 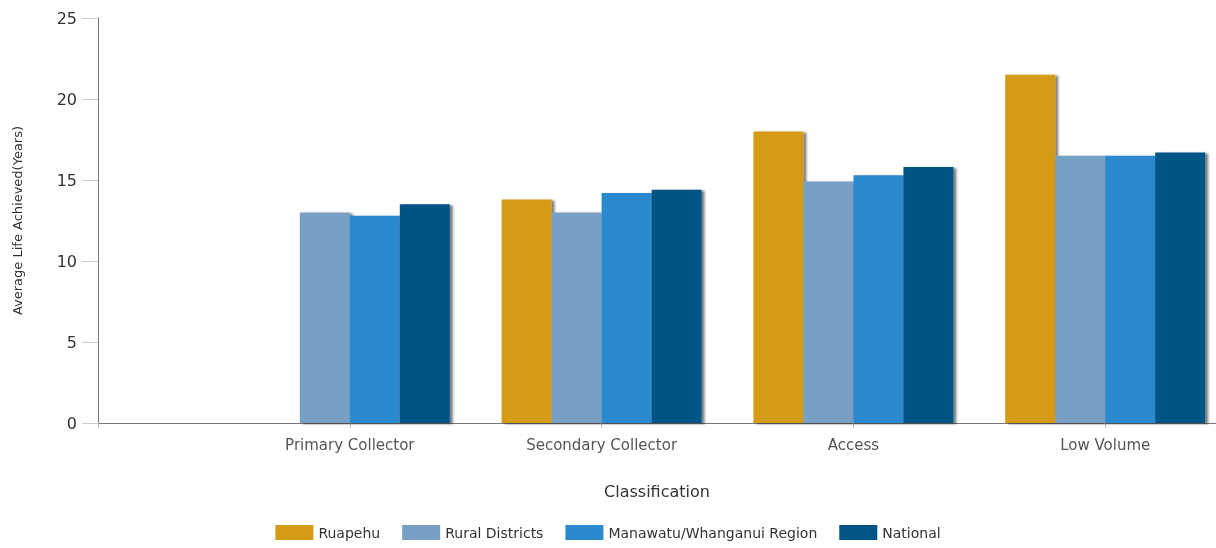 I want to click on y-tick-label: 10, so click(x=66, y=261).